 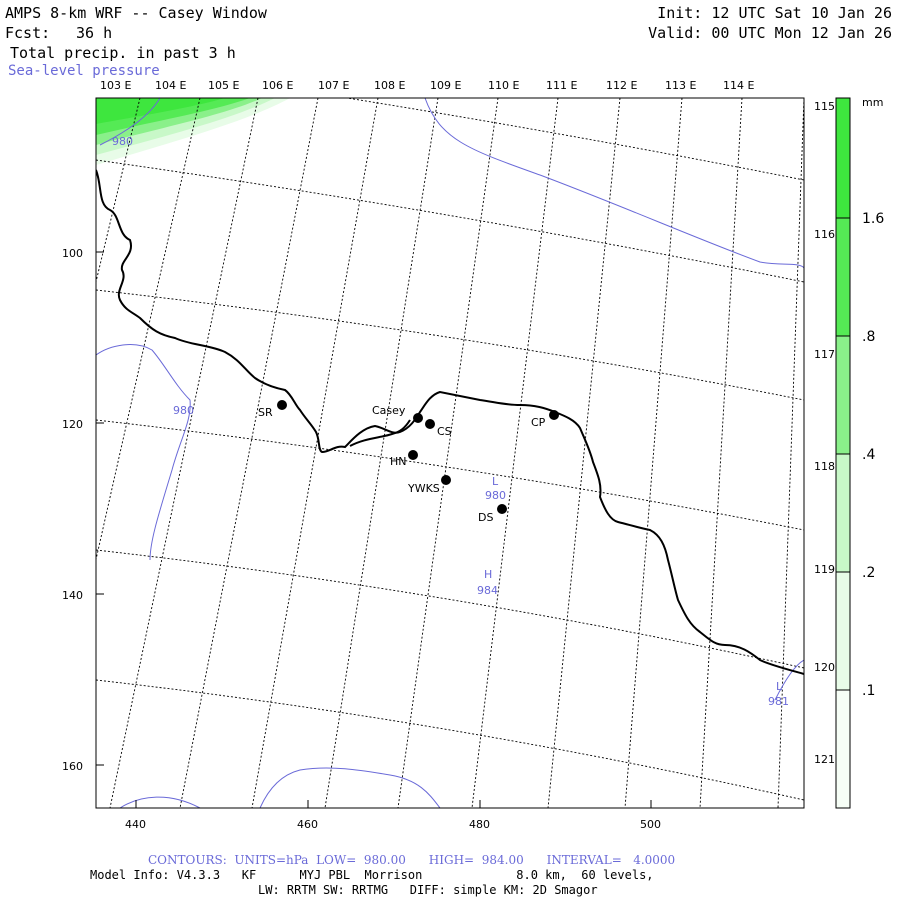 I want to click on x-tick-label: 460, so click(x=307, y=824).